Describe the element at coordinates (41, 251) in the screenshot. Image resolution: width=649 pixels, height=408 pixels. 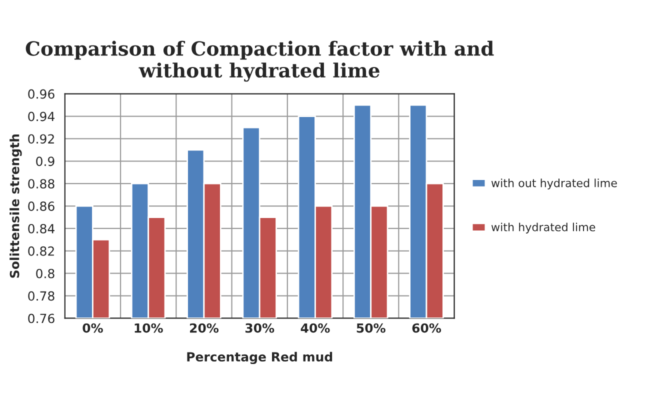
I see `y-tick-label: 0.82` at that location.